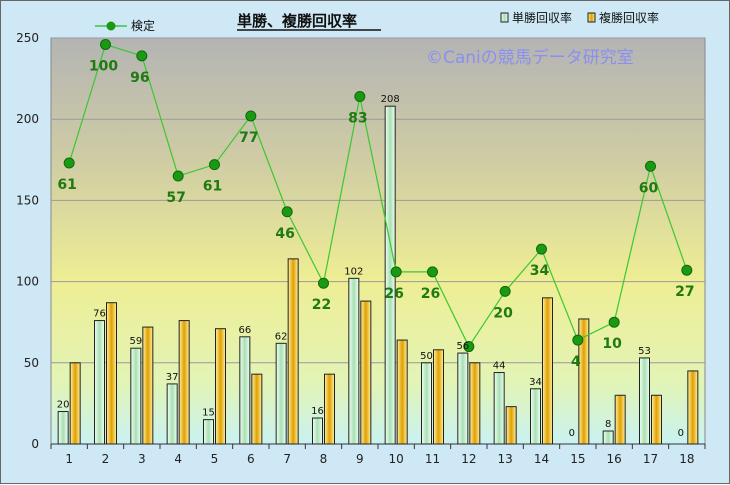 This screenshot has height=485, width=730. I want to click on kentei-value-label: 22, so click(321, 305).